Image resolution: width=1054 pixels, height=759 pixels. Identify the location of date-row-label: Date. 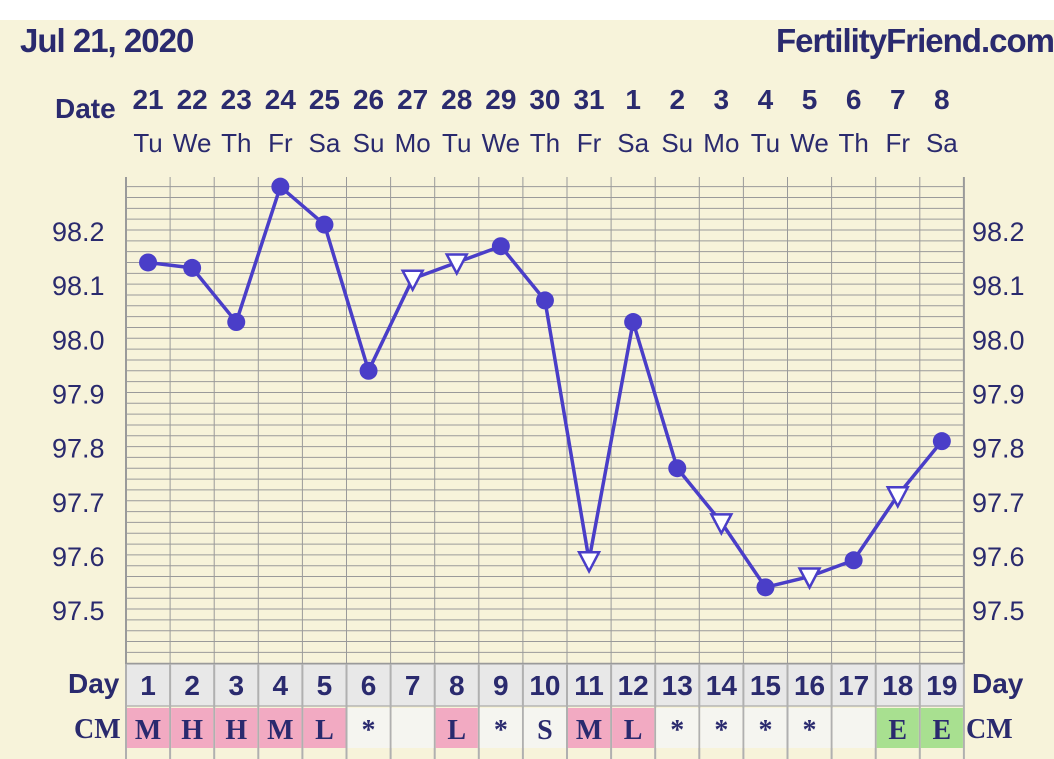
(85, 108).